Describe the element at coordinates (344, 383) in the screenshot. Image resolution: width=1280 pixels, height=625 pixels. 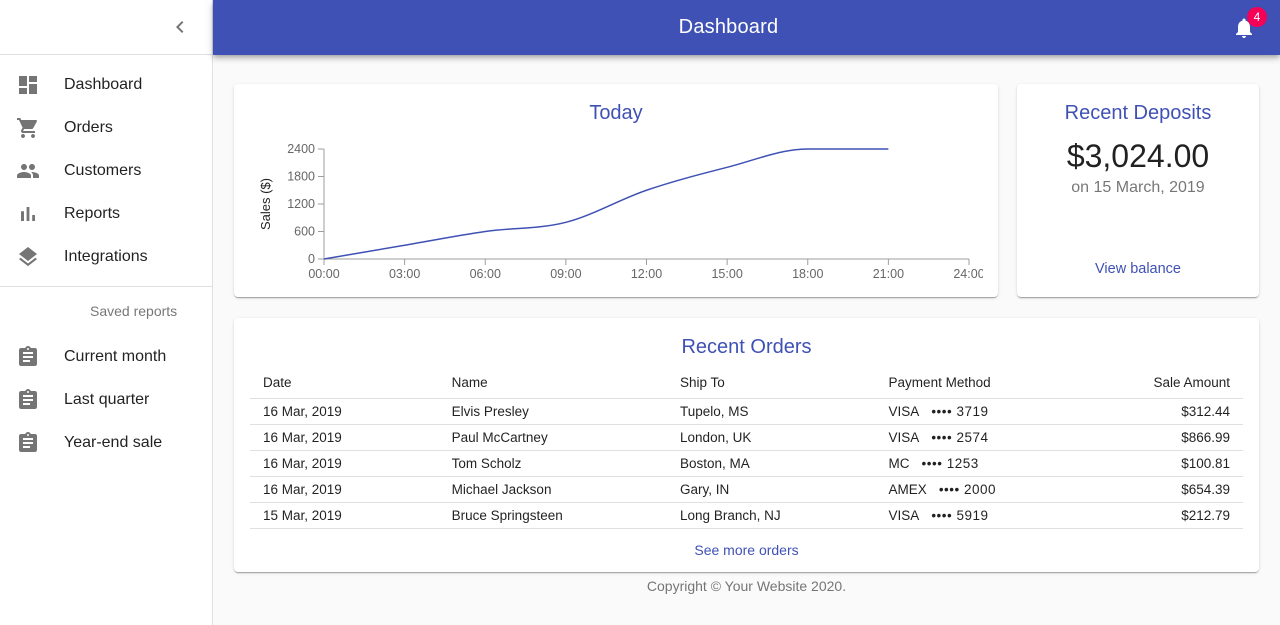
I see `col-header-date: Date` at that location.